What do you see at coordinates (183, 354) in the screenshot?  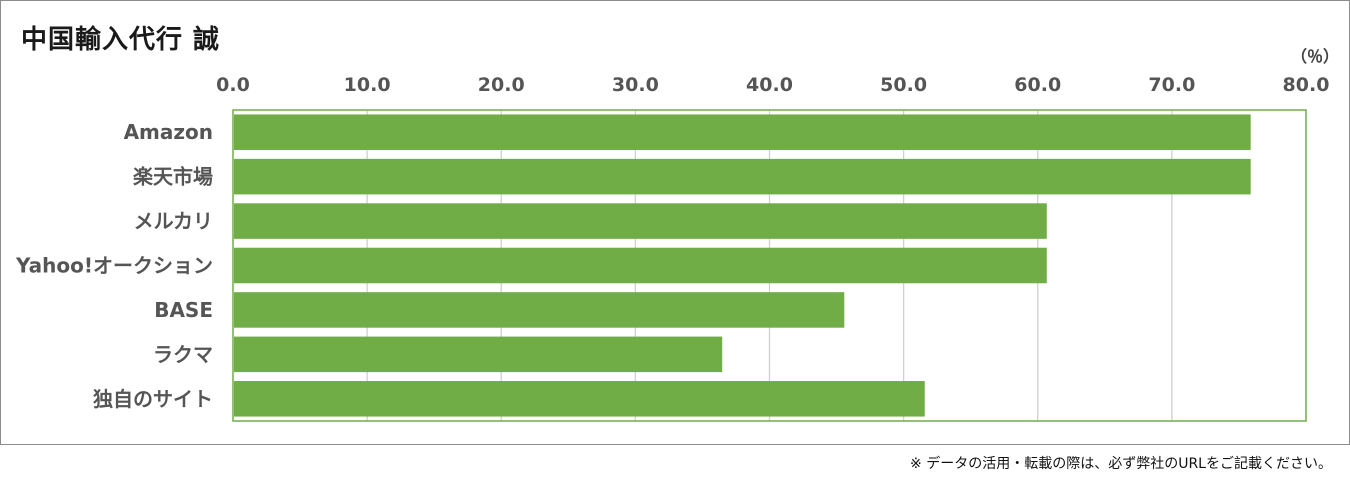 I see `category-label: ラクマ` at bounding box center [183, 354].